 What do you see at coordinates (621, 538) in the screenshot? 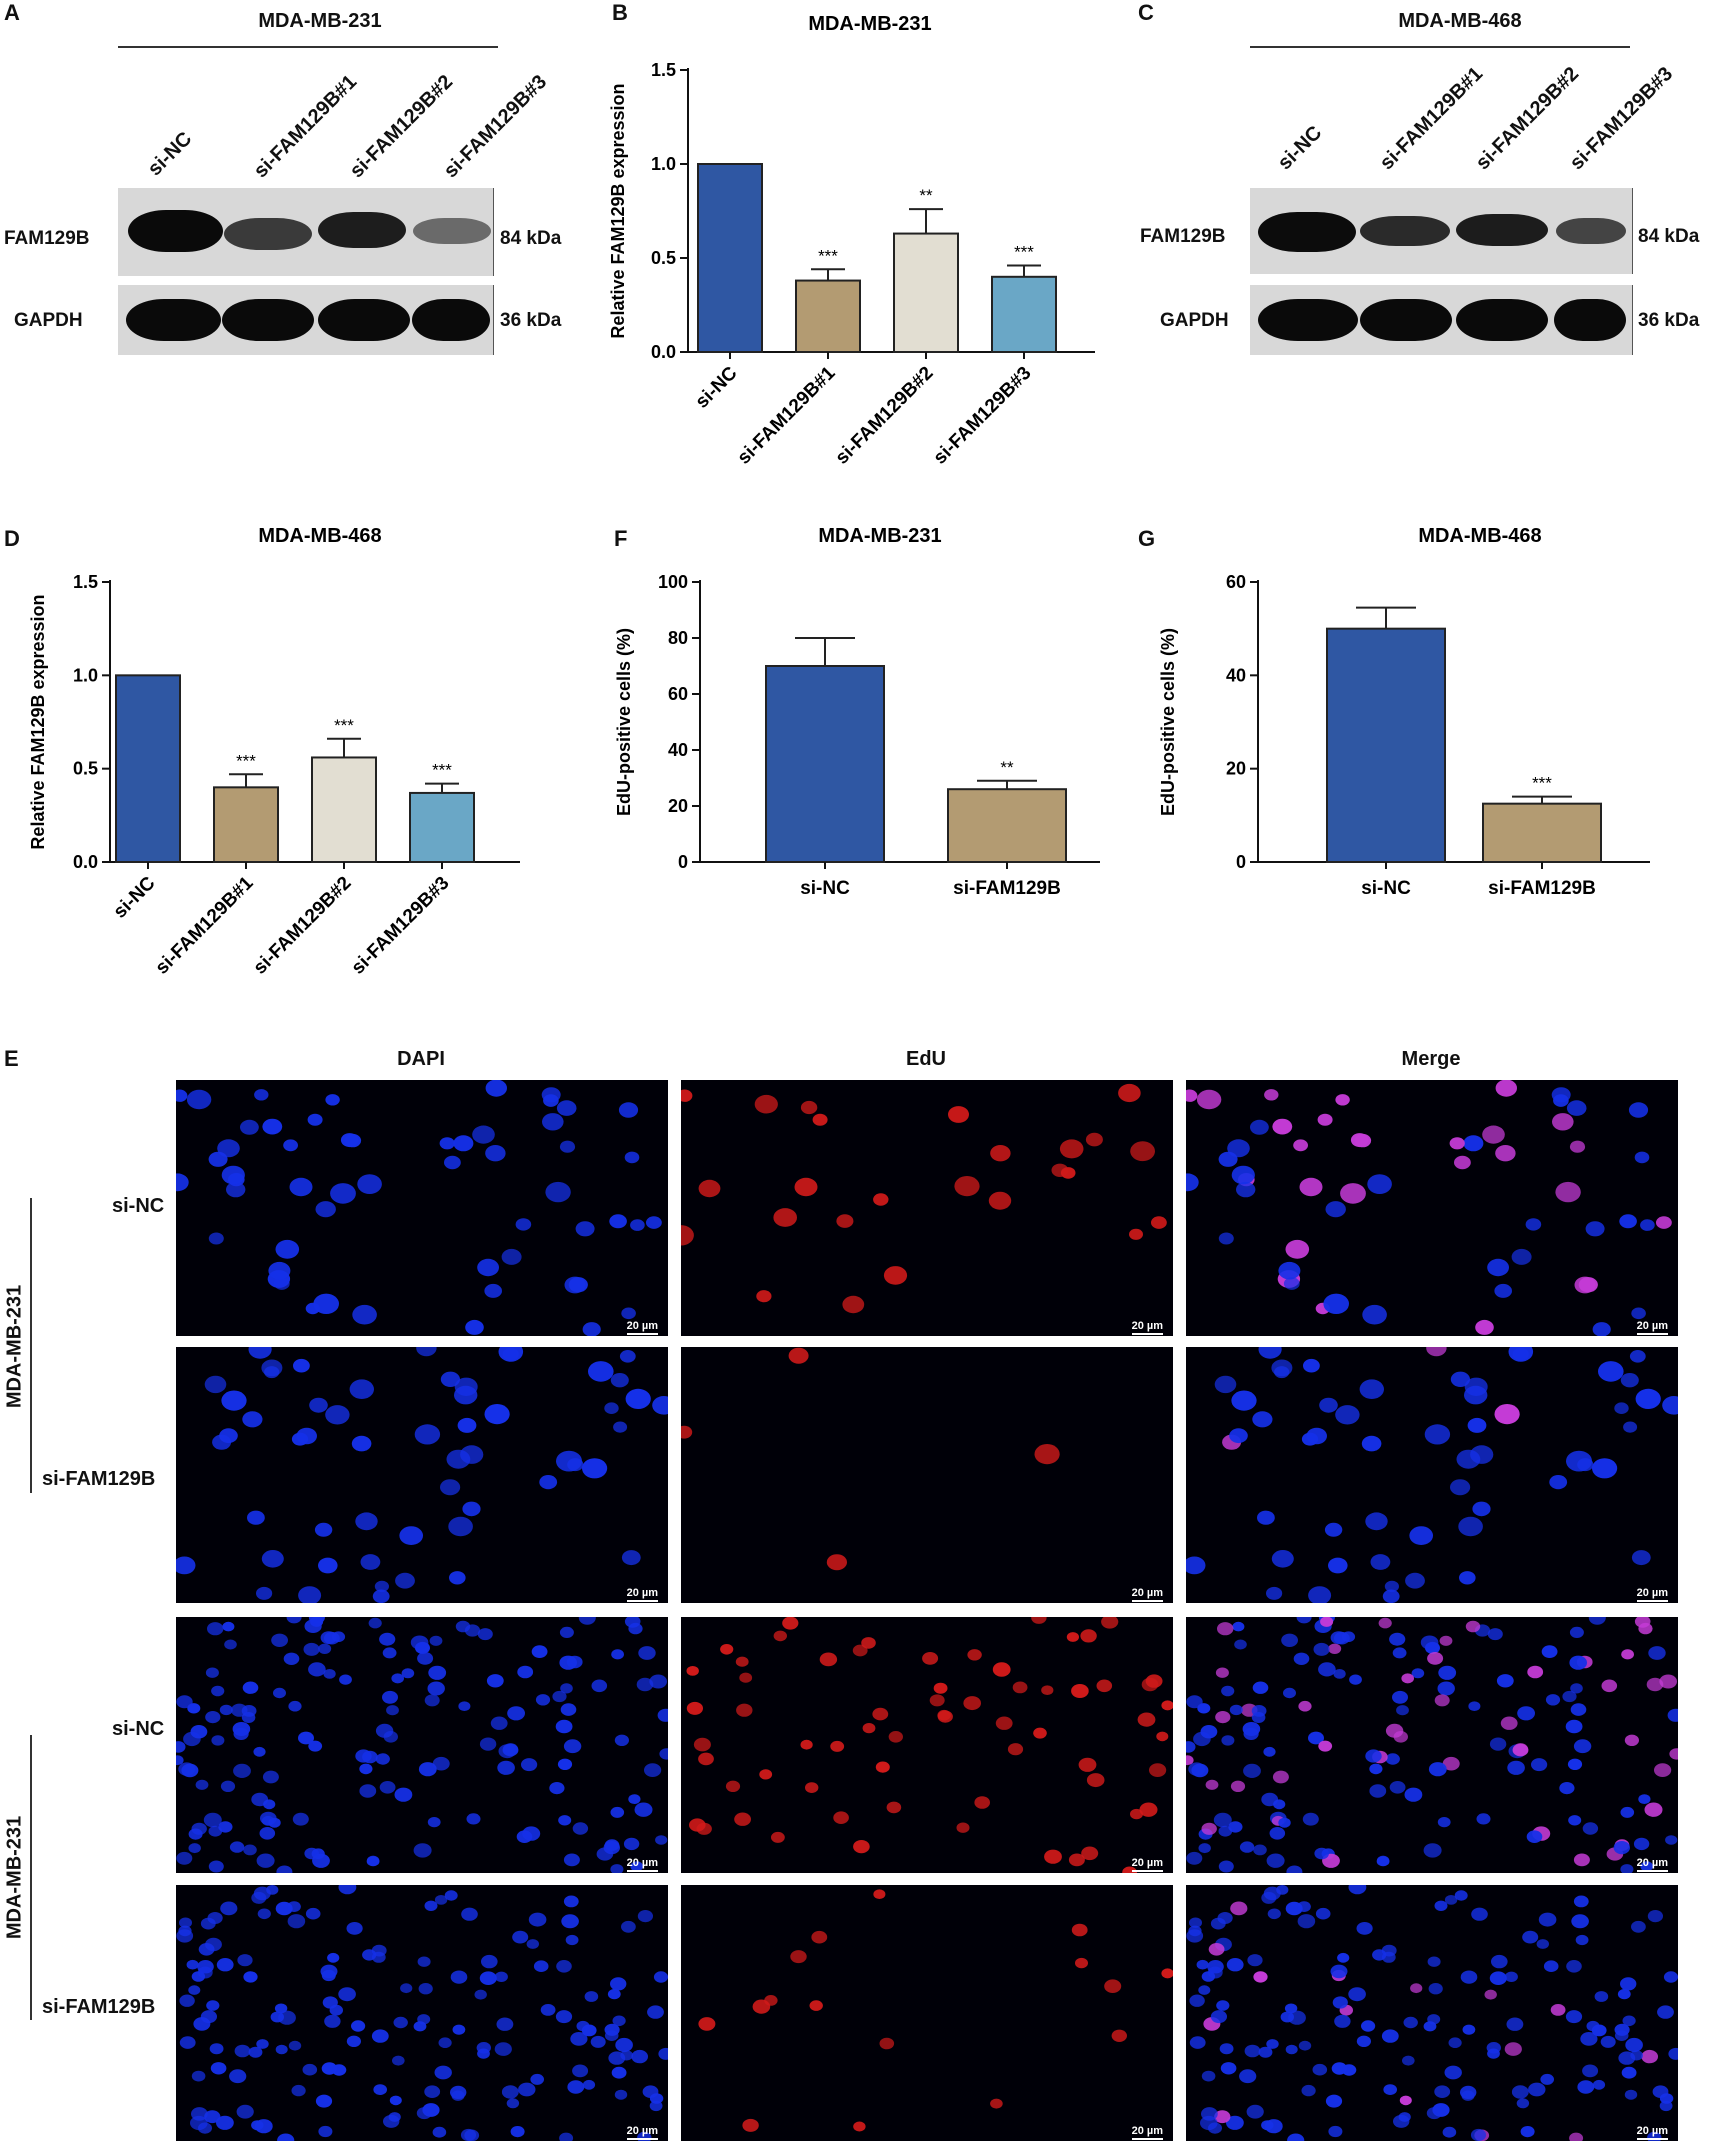
I see `panel-letter-f: F` at bounding box center [621, 538].